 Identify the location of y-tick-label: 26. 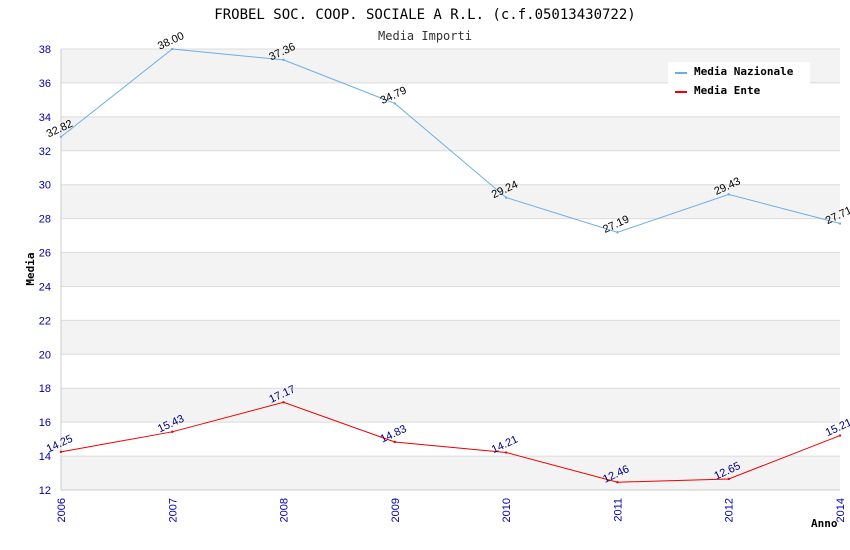
(45, 254).